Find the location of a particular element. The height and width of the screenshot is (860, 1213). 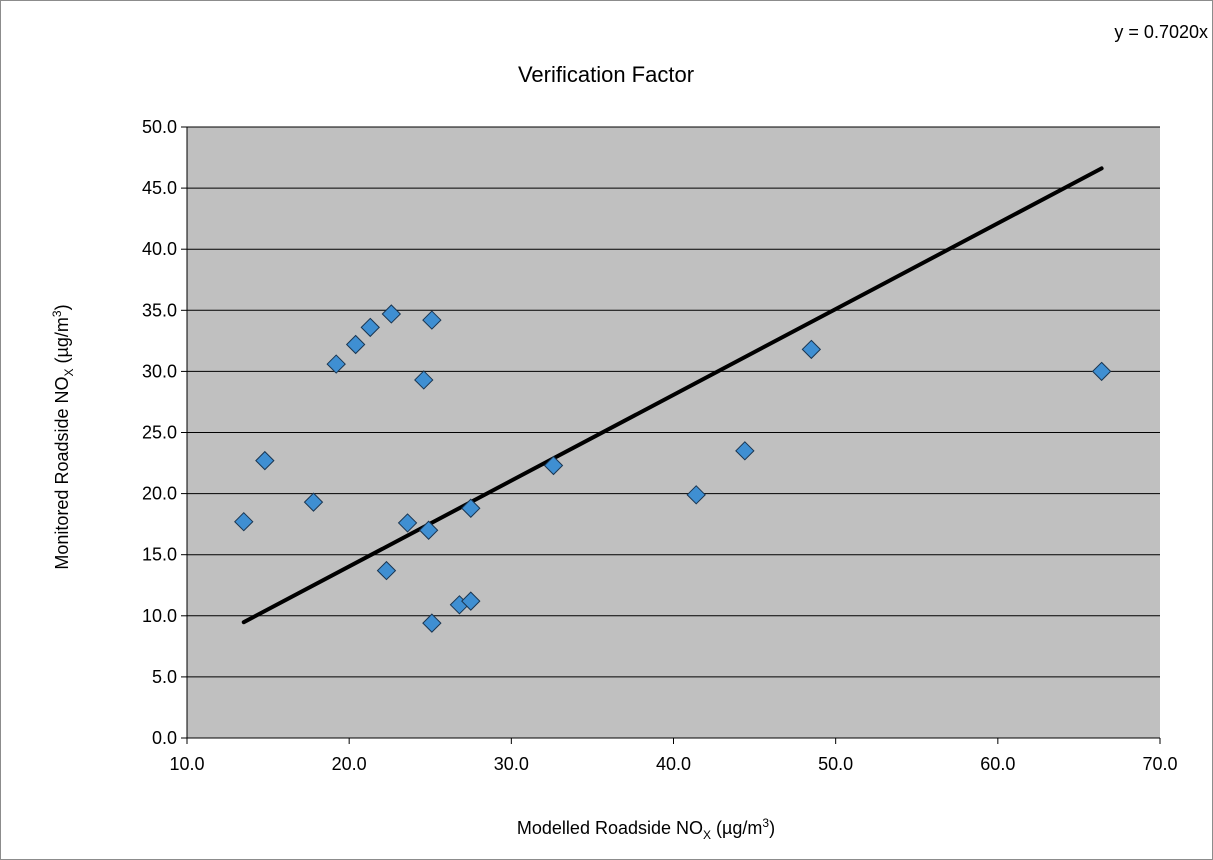

x-tick-label: 60.0 is located at coordinates (997, 764).